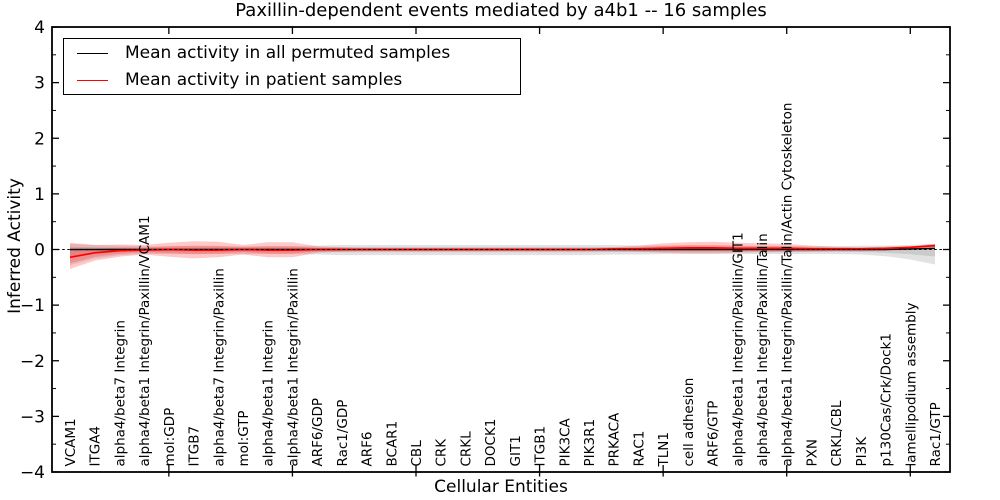  I want to click on legend-label: Mean activity in all permuted samples, so click(288, 53).